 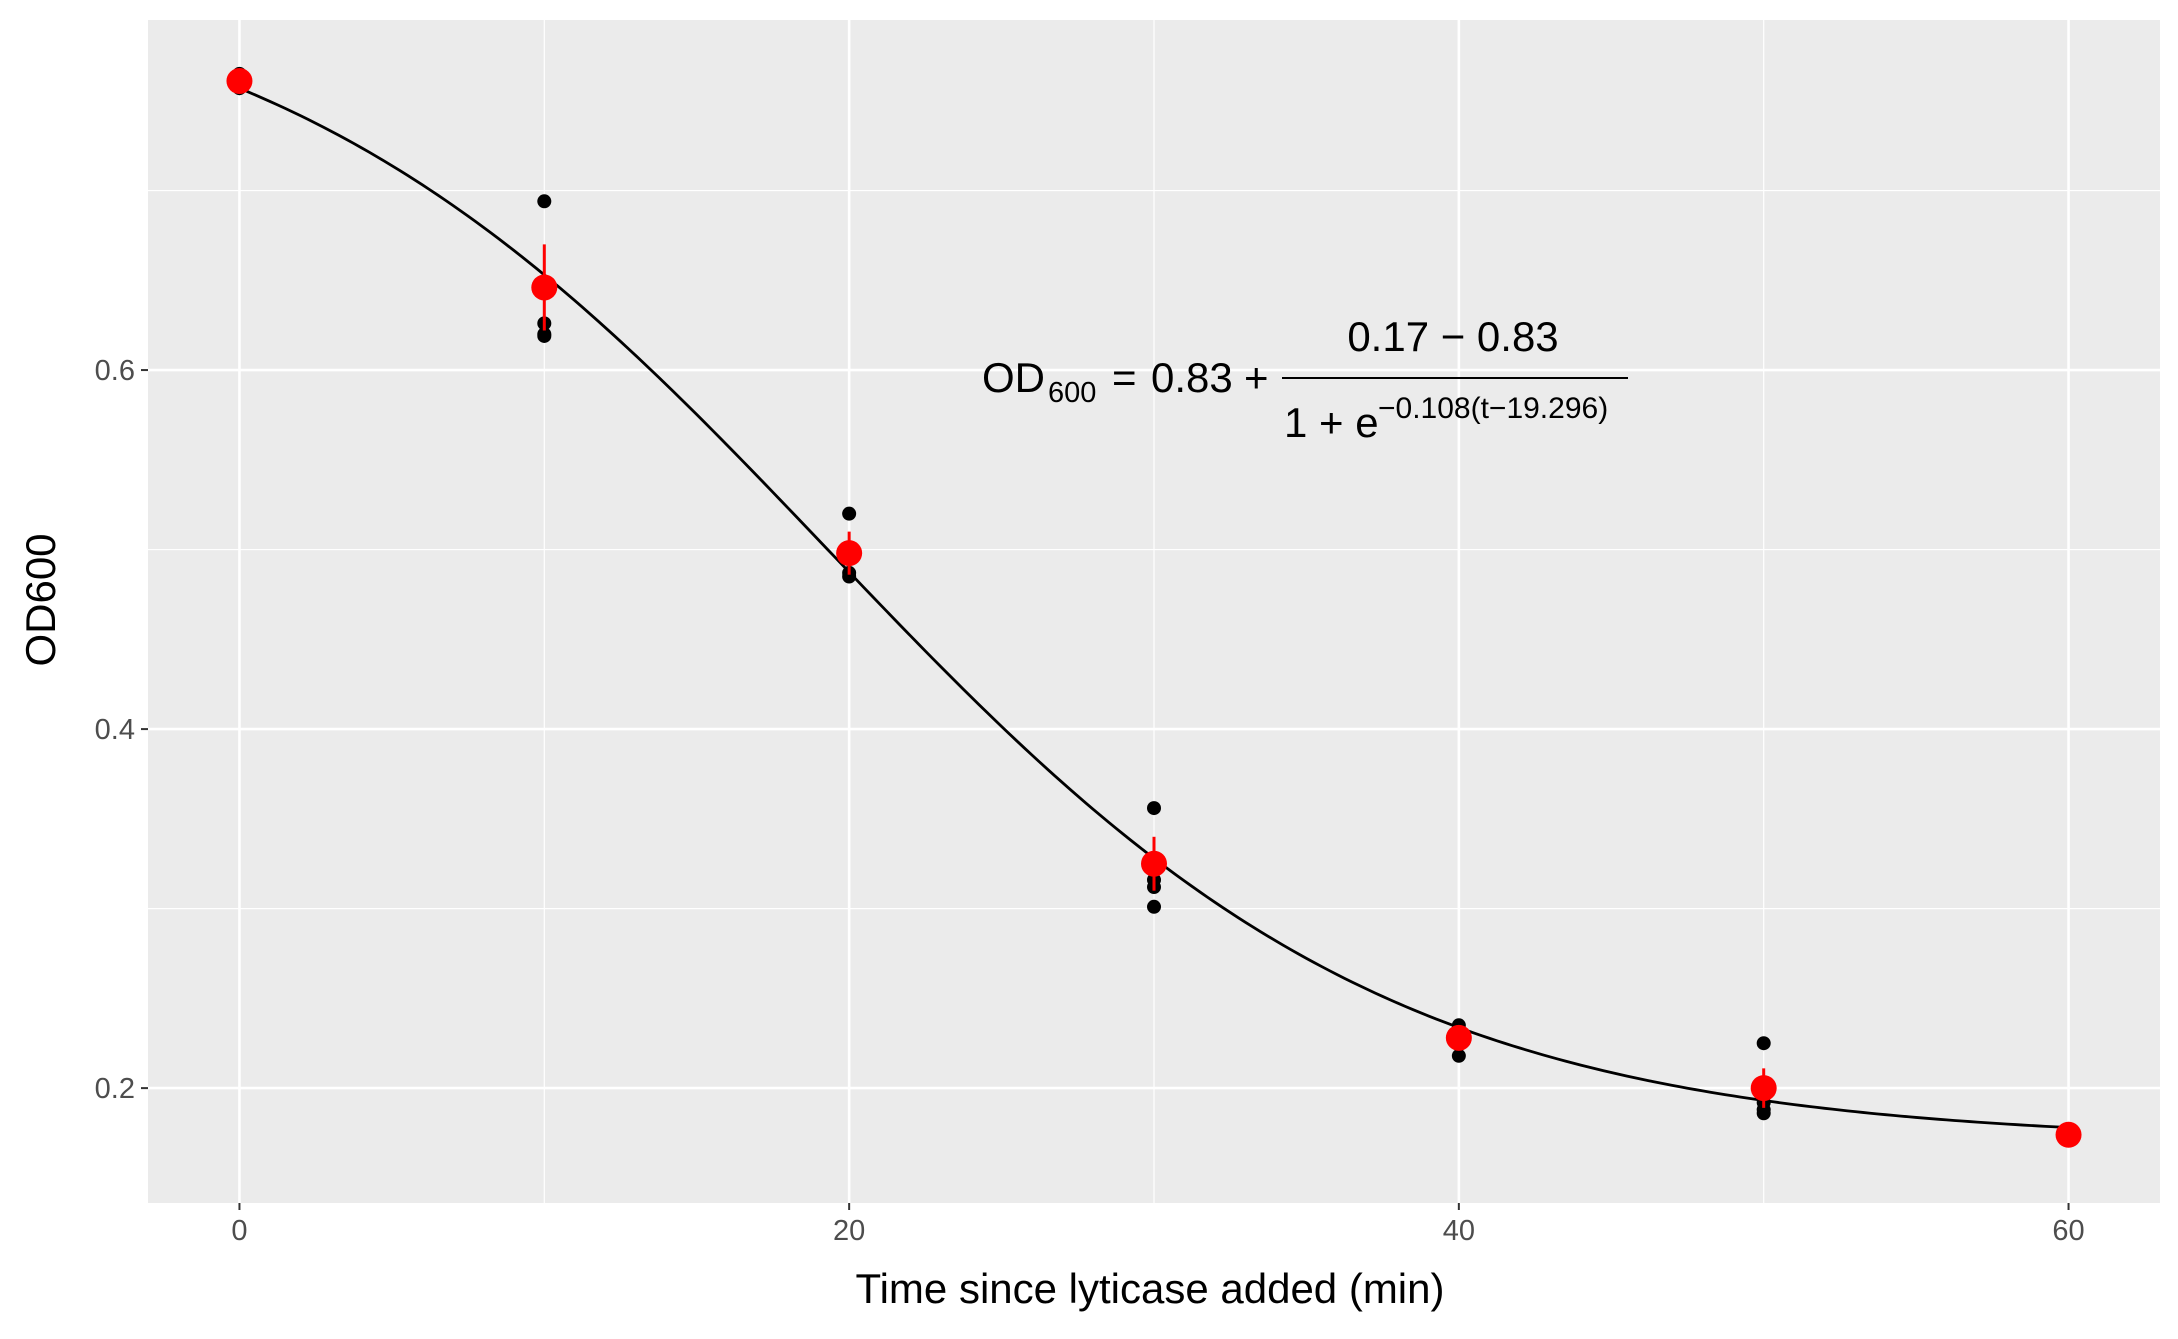 What do you see at coordinates (1331, 422) in the screenshot?
I see `equation-denominator-base: 1 + e` at bounding box center [1331, 422].